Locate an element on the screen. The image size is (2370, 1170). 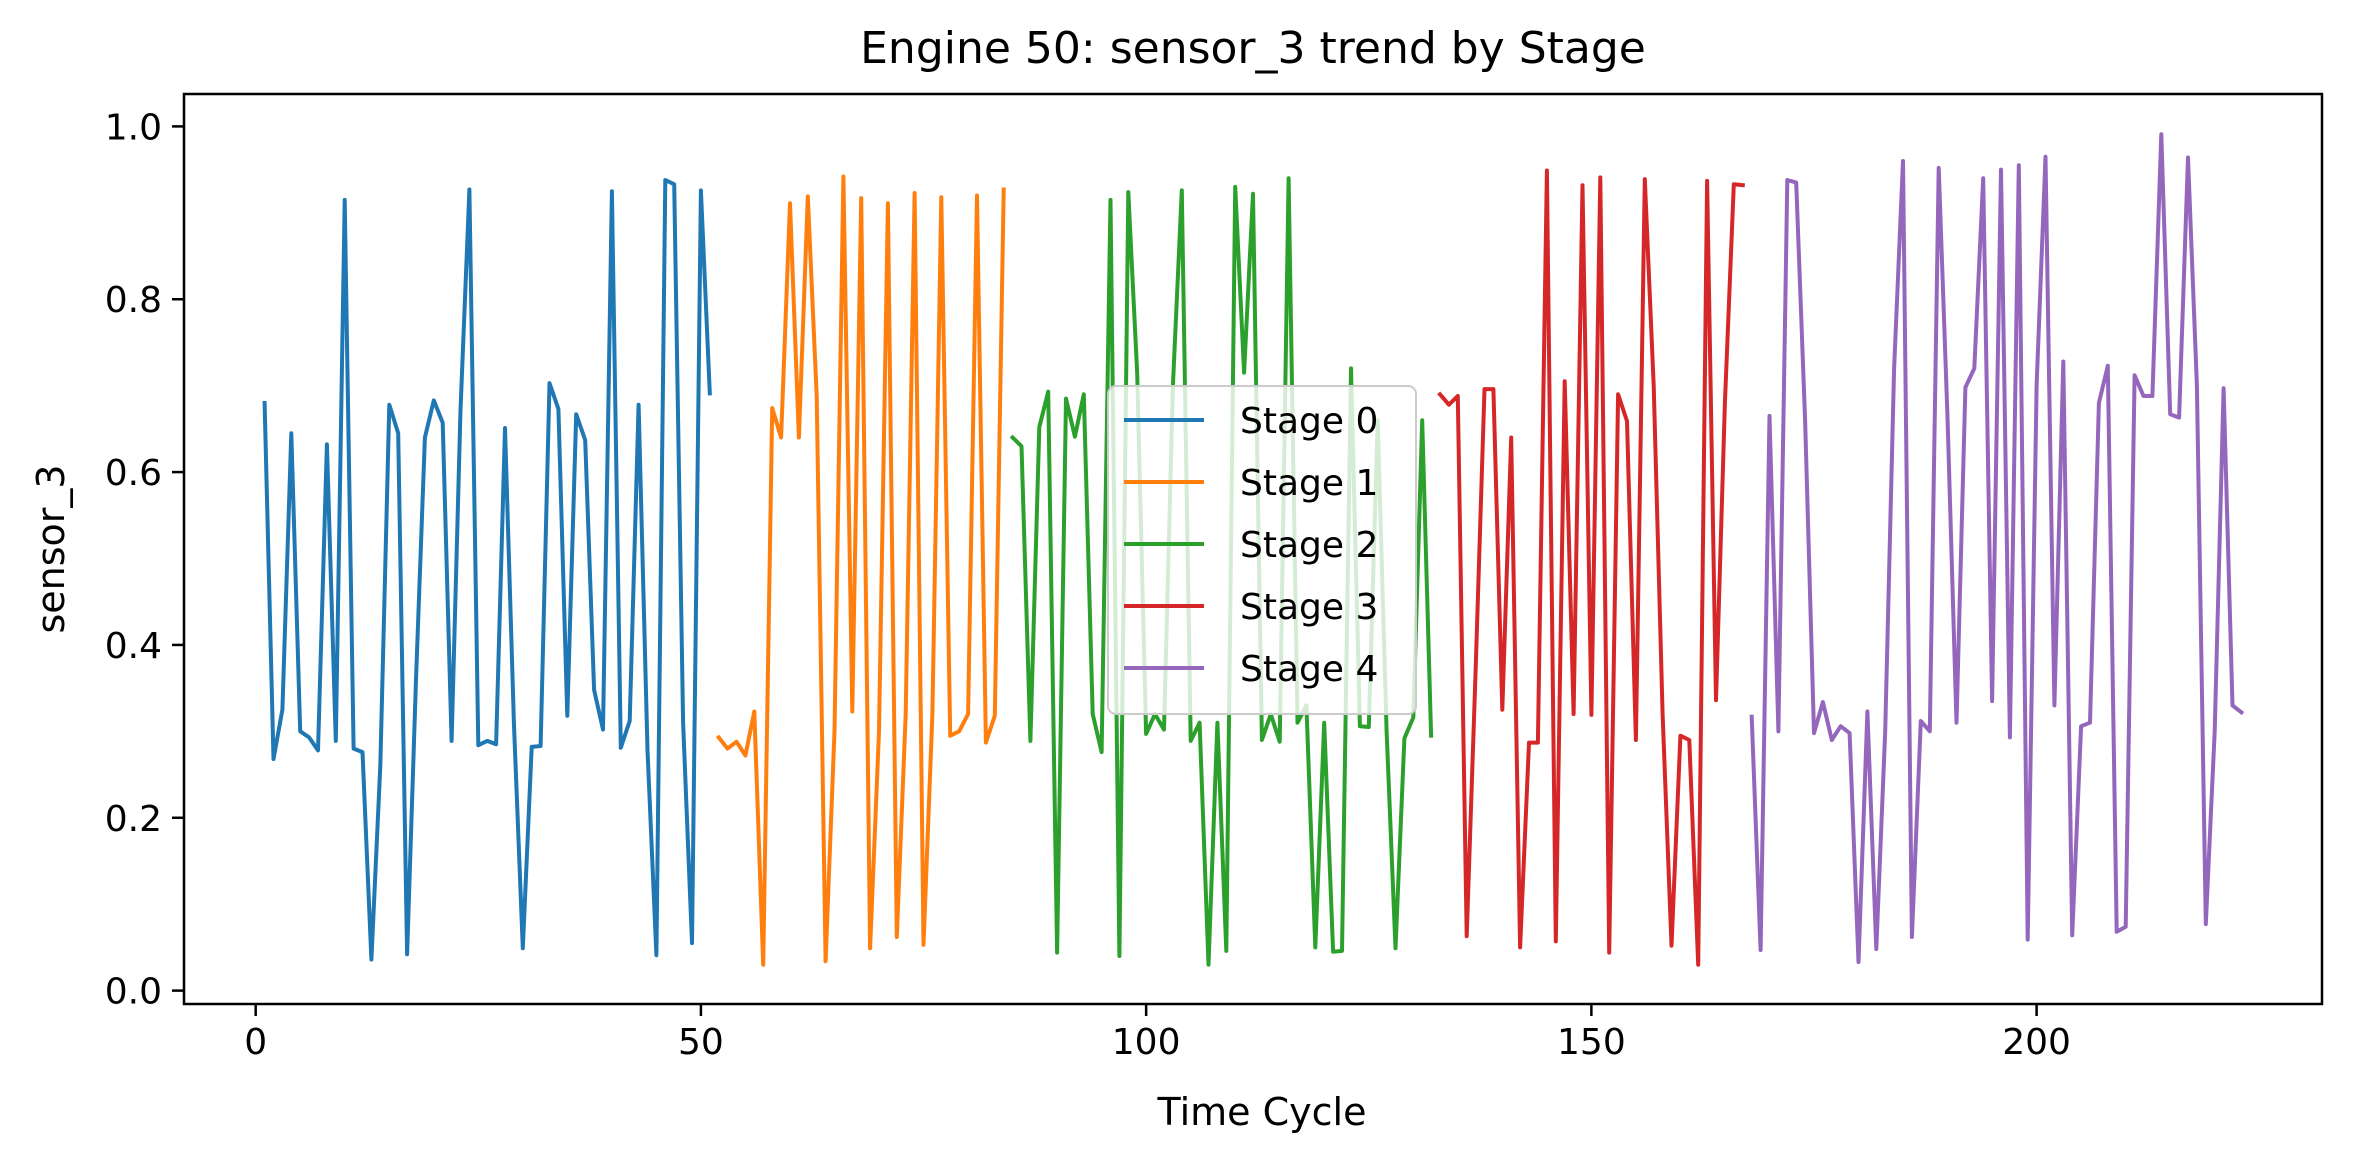
legend-label-stage-3: Stage 3 is located at coordinates (1309, 607).